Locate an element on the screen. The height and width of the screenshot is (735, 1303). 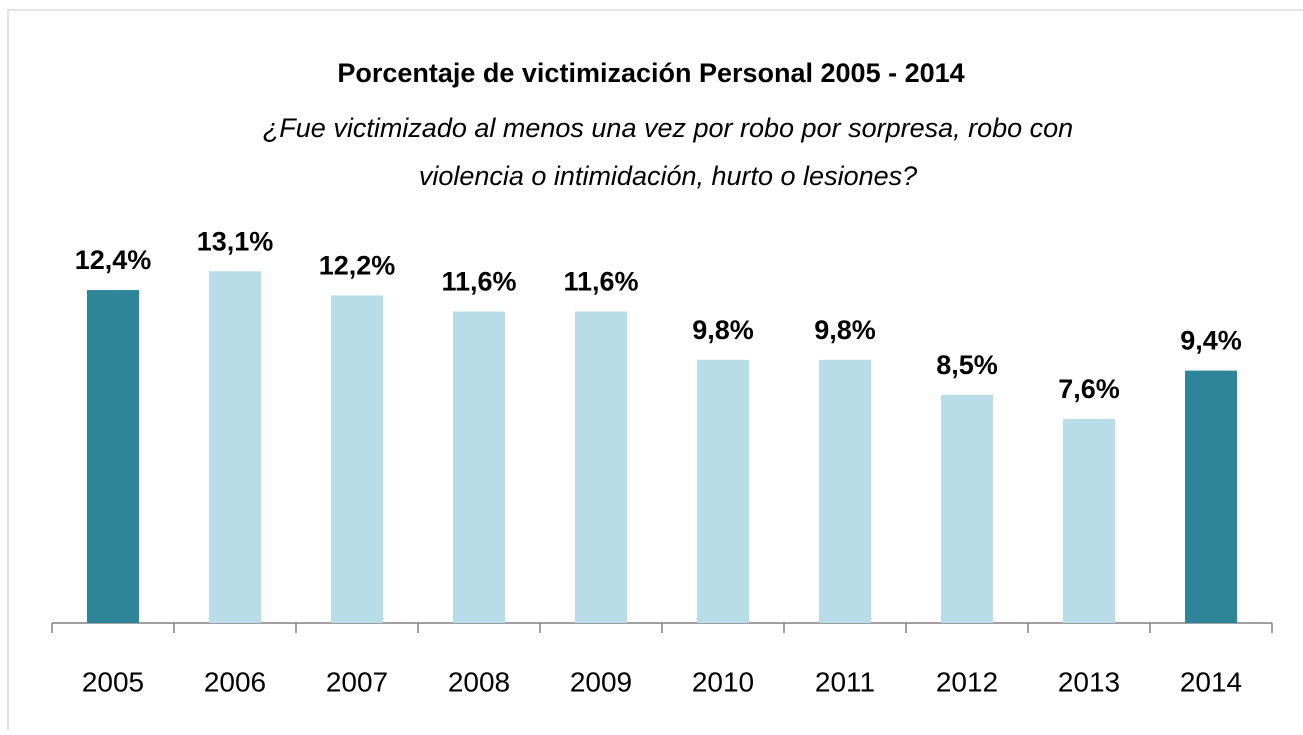
x-tick-label: 2007 is located at coordinates (357, 681).